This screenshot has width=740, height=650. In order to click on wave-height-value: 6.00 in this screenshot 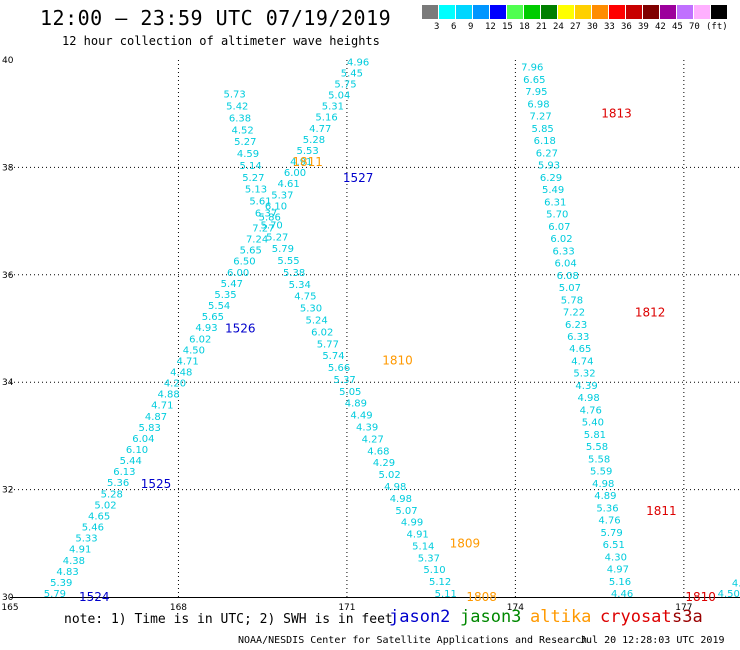, I will do `click(238, 273)`.